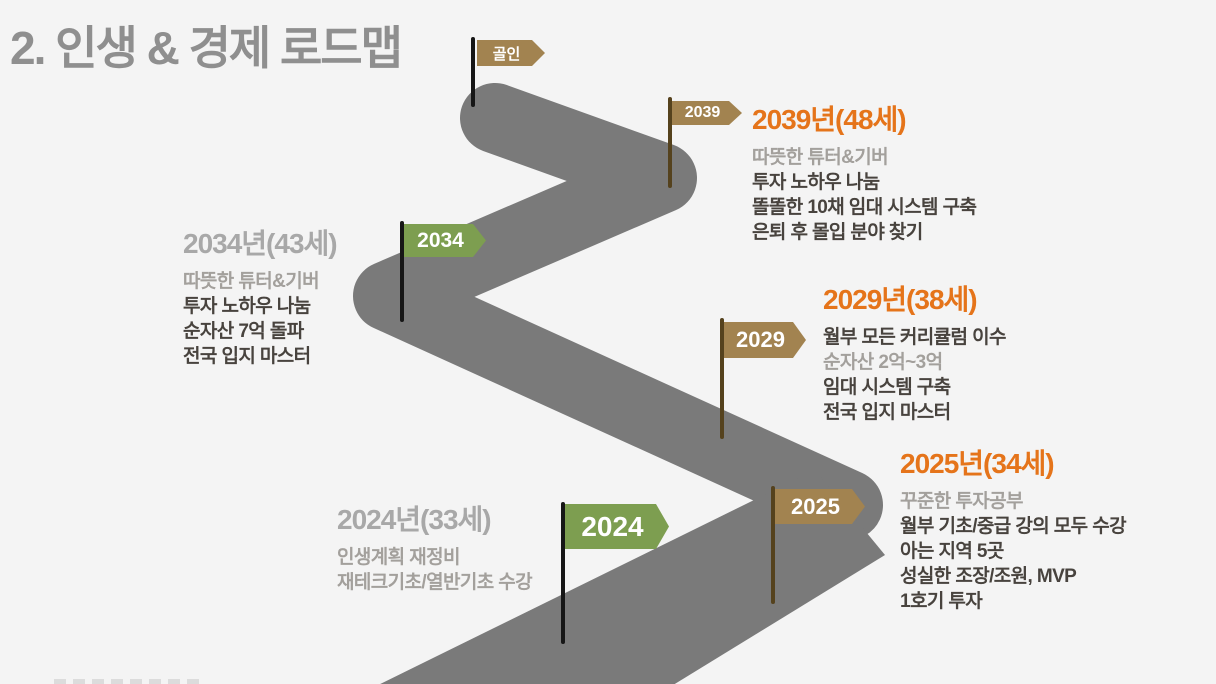  What do you see at coordinates (398, 557) in the screenshot?
I see `milestone-line: 인생계획 재정비` at bounding box center [398, 557].